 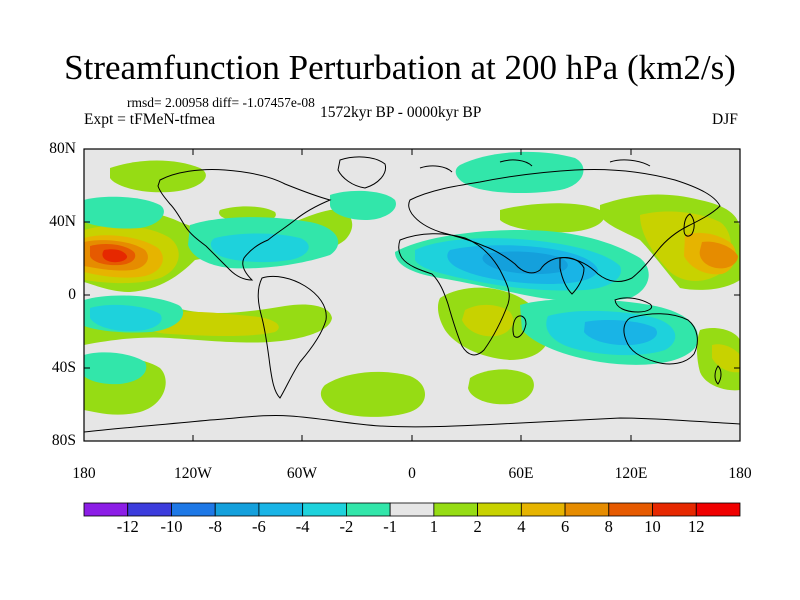 What do you see at coordinates (519, 326) in the screenshot?
I see `coast-madagascar` at bounding box center [519, 326].